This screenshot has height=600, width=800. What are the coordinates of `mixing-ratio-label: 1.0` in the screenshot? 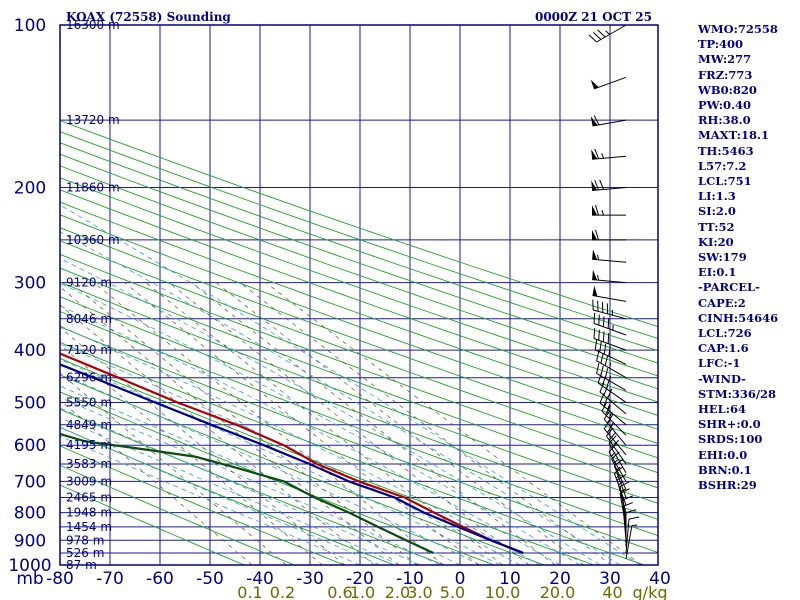 It's located at (362, 591).